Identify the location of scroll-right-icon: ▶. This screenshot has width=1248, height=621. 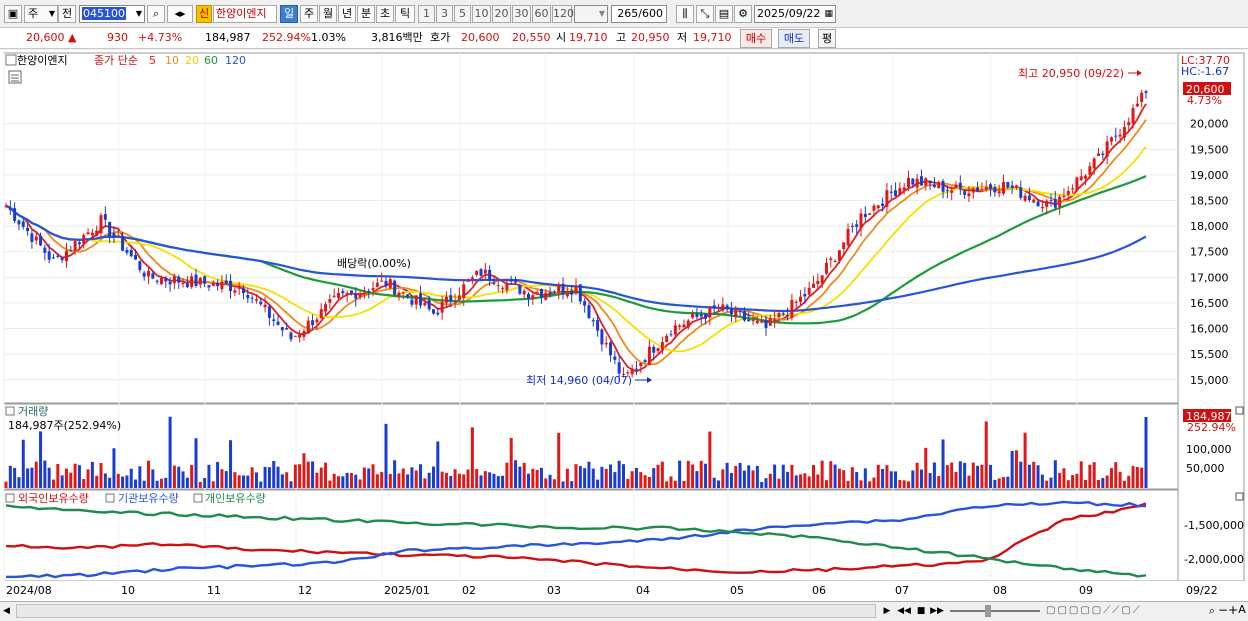
(887, 611).